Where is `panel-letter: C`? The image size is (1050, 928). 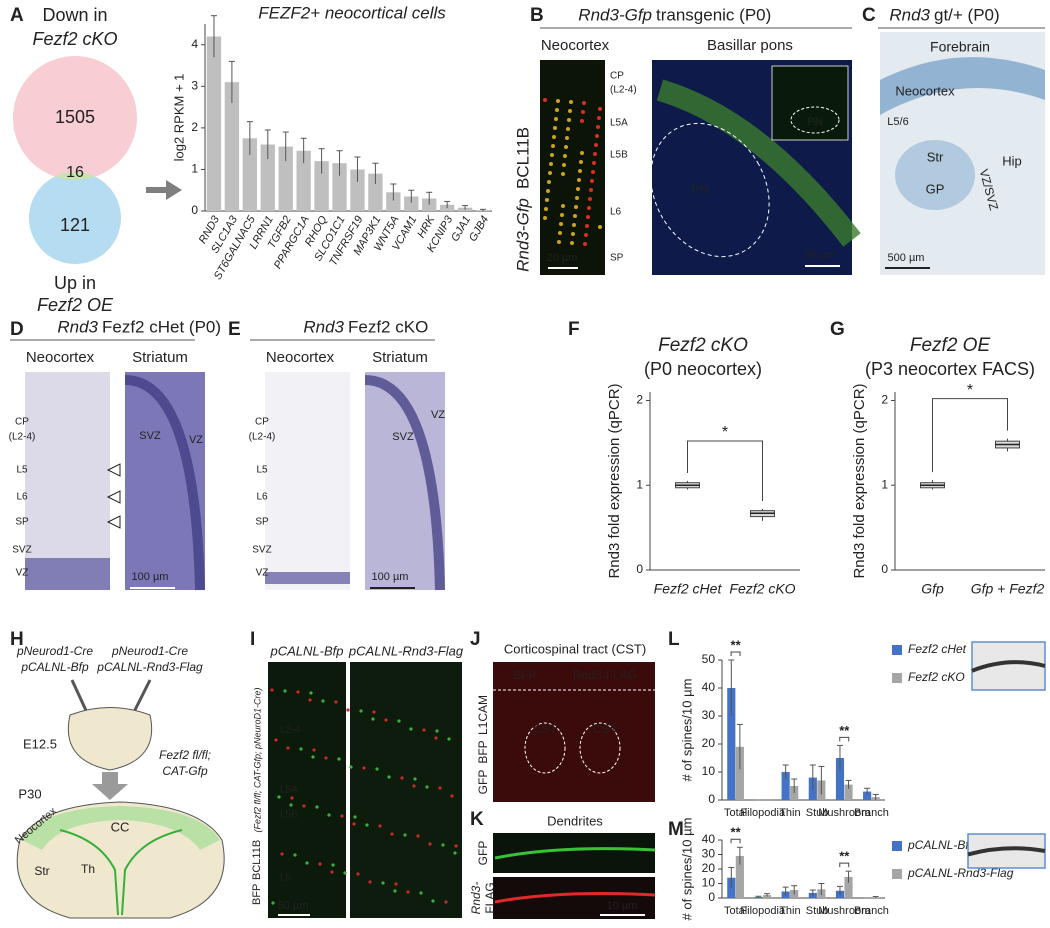
panel-letter: C is located at coordinates (869, 15).